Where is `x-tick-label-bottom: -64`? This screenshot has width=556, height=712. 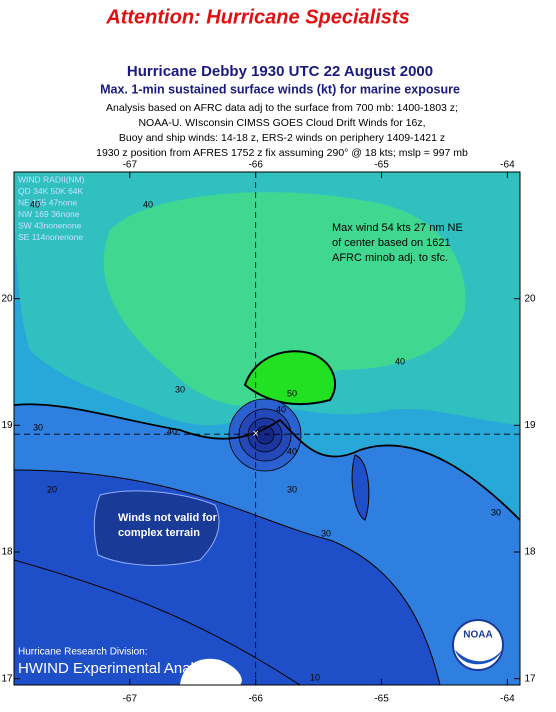
x-tick-label-bottom: -64 is located at coordinates (507, 699).